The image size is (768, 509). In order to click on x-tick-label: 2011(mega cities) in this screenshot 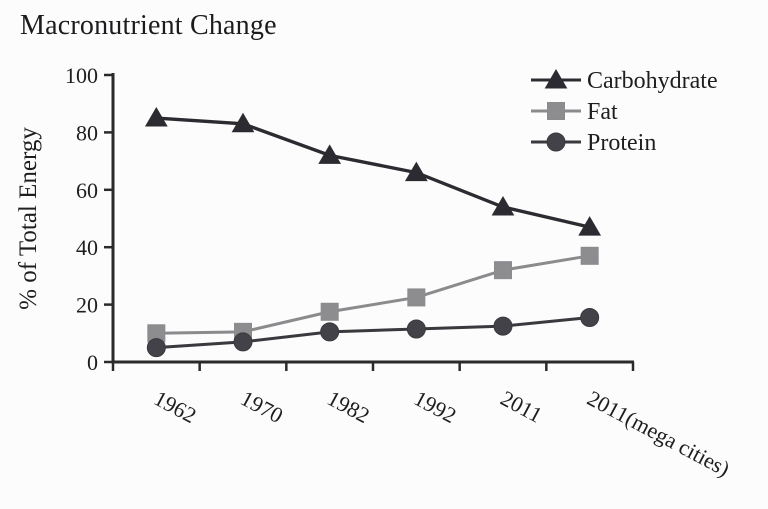, I will do `click(658, 433)`.